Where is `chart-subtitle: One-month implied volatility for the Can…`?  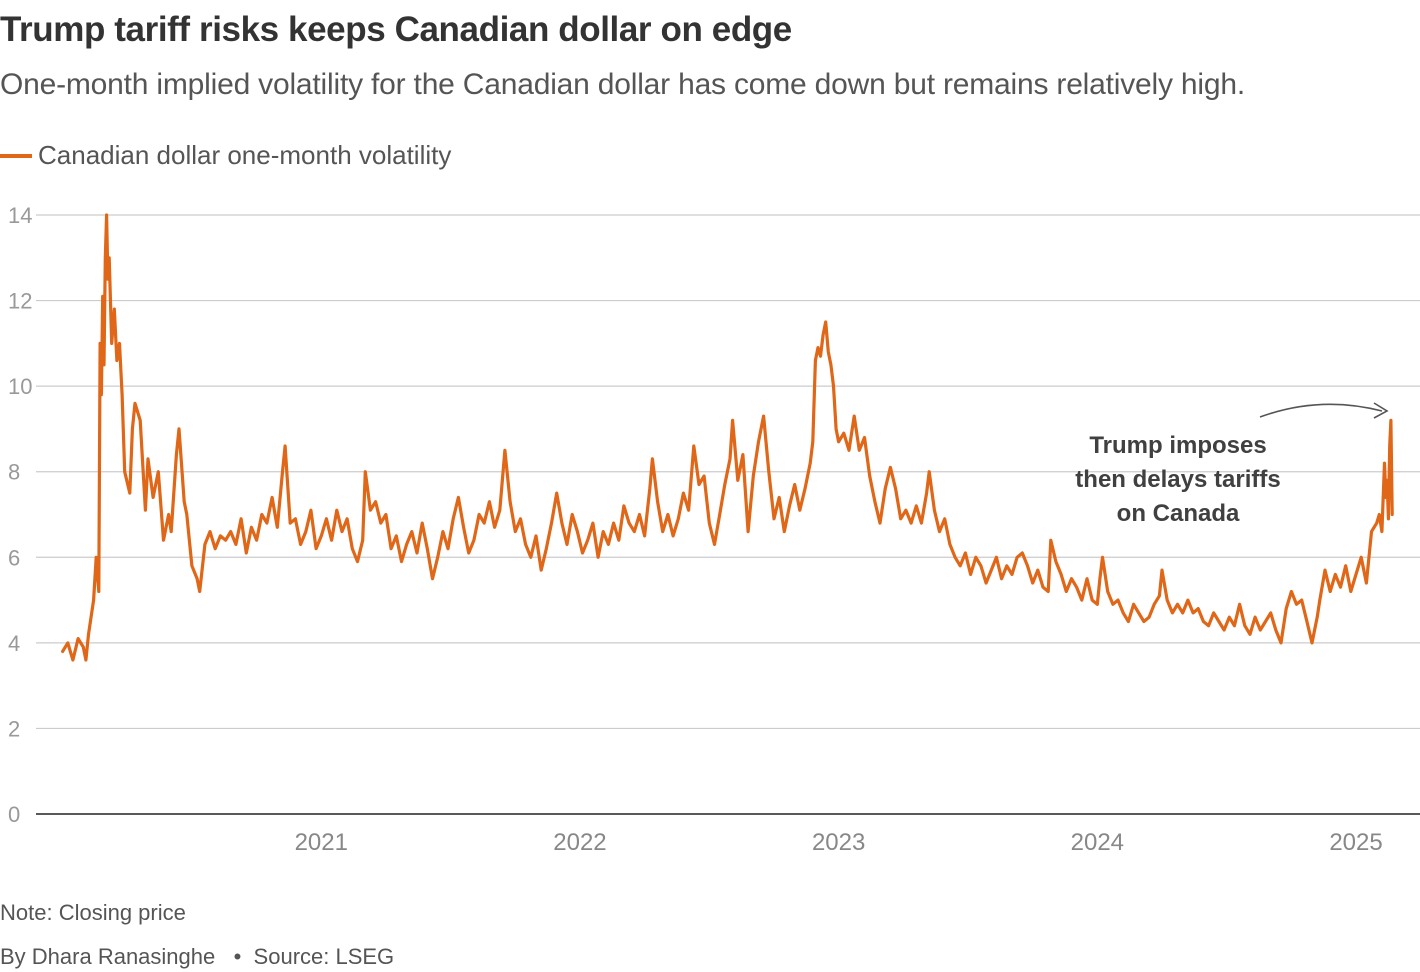 chart-subtitle: One-month implied volatility for the Can… is located at coordinates (622, 84).